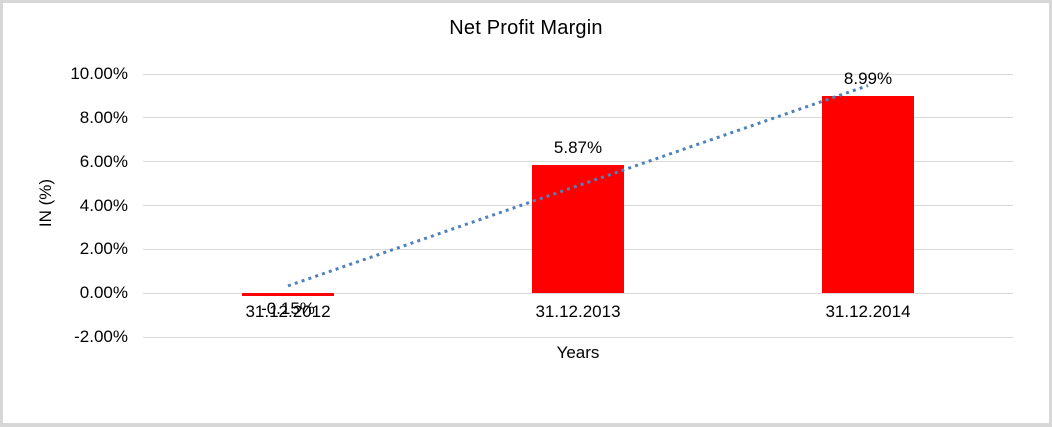 The width and height of the screenshot is (1052, 427). I want to click on y-tick-label: 10.00%, so click(99, 73).